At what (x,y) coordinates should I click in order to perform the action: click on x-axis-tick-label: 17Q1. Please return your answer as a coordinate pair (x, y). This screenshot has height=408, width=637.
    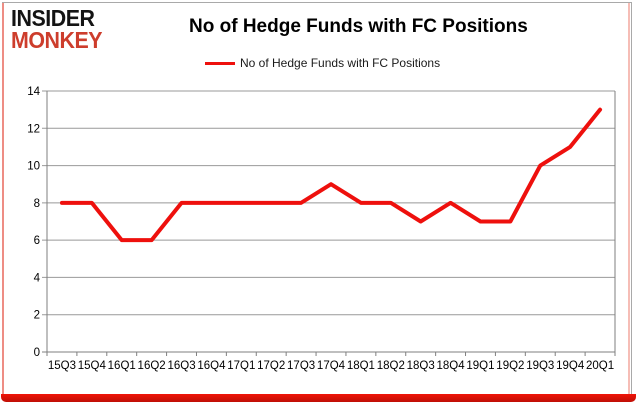
    Looking at the image, I should click on (241, 366).